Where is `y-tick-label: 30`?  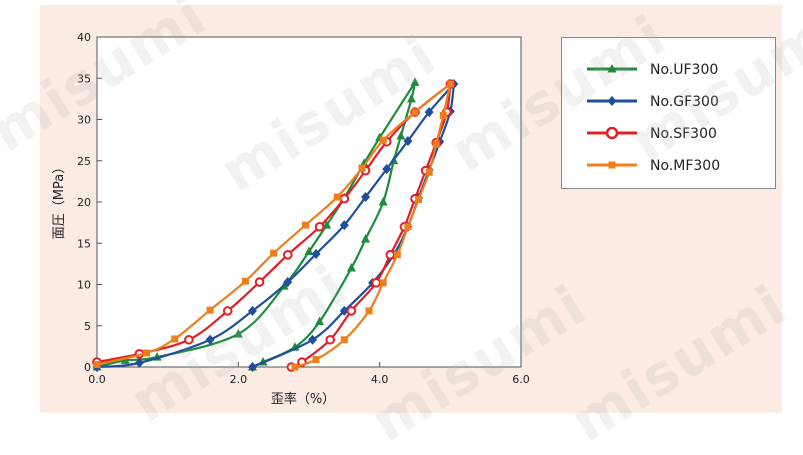 y-tick-label: 30 is located at coordinates (84, 120).